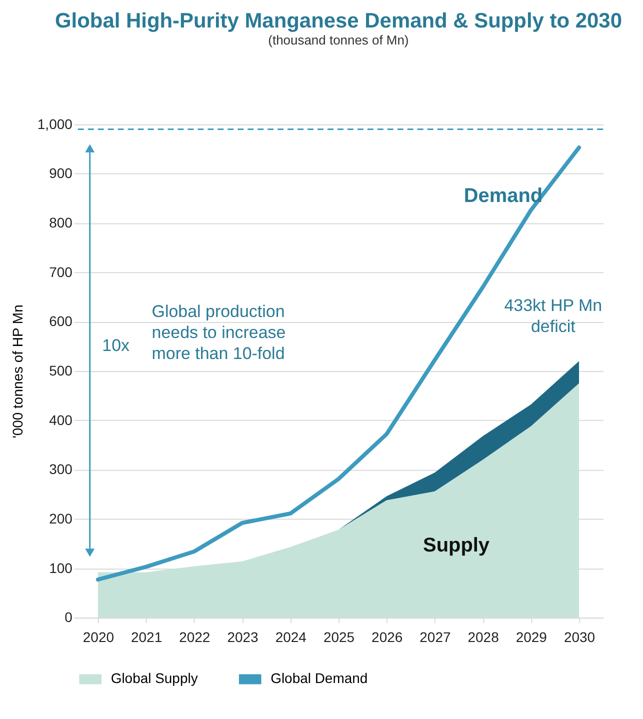  What do you see at coordinates (532, 637) in the screenshot?
I see `x-tick-label: 2029` at bounding box center [532, 637].